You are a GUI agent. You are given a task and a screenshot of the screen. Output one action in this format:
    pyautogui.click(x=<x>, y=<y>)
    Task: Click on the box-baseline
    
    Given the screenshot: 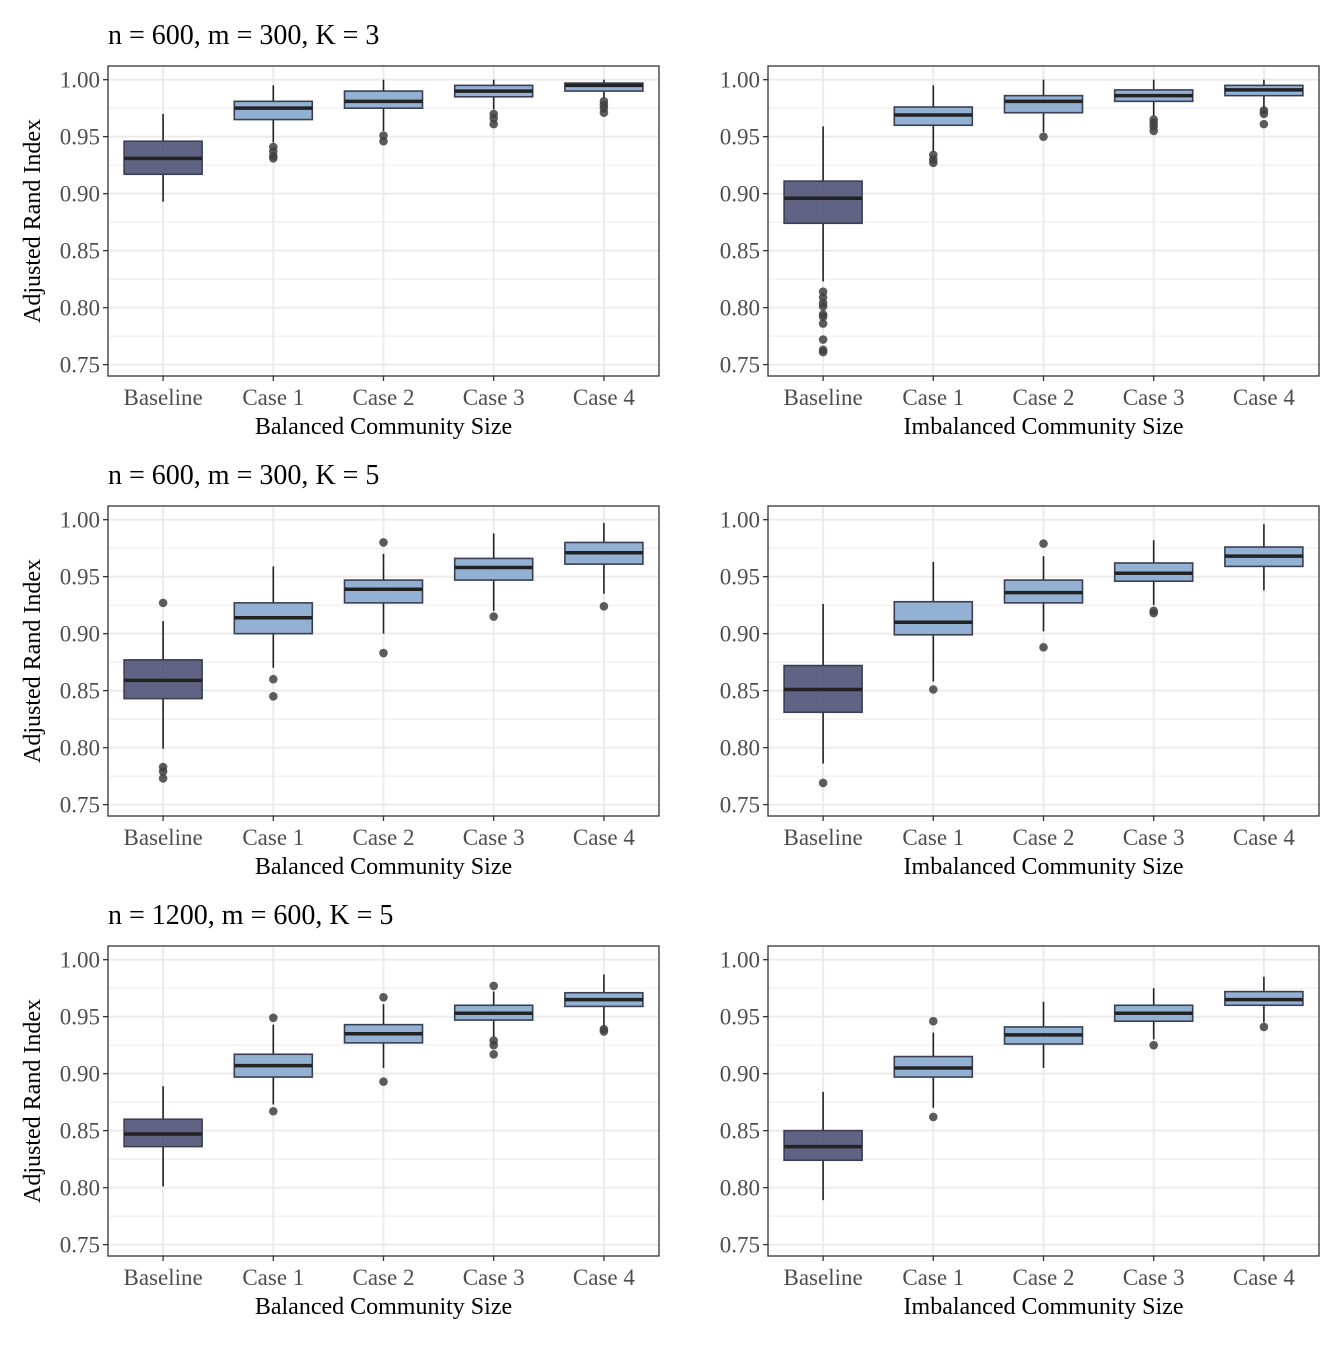 What is the action you would take?
    pyautogui.click(x=823, y=202)
    